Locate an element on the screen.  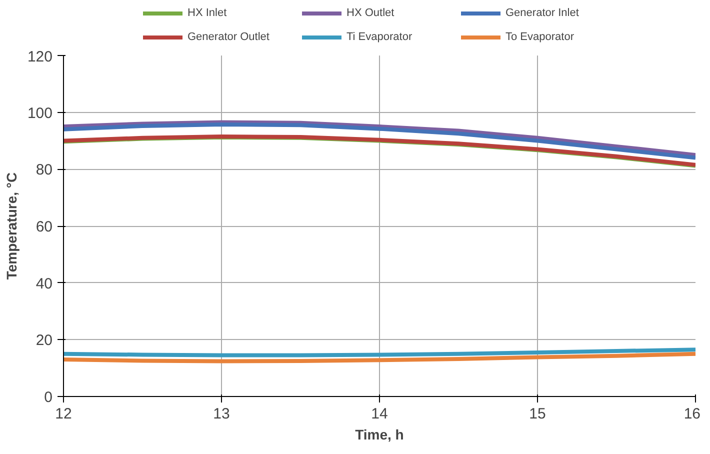
legend-label: HX Outlet is located at coordinates (371, 13).